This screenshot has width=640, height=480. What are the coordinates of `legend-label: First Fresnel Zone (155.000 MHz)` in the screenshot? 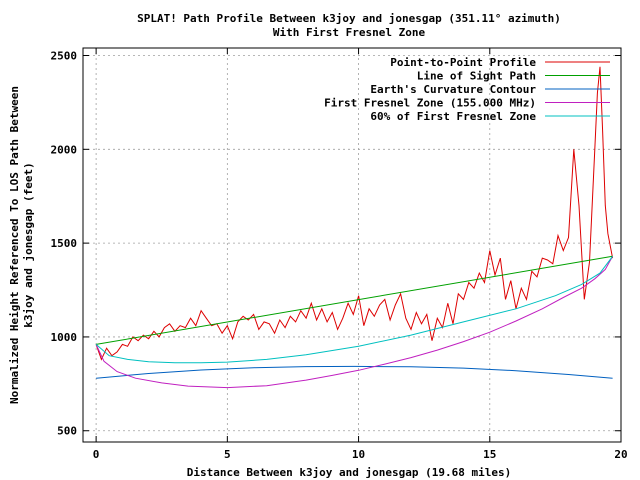 It's located at (430, 103).